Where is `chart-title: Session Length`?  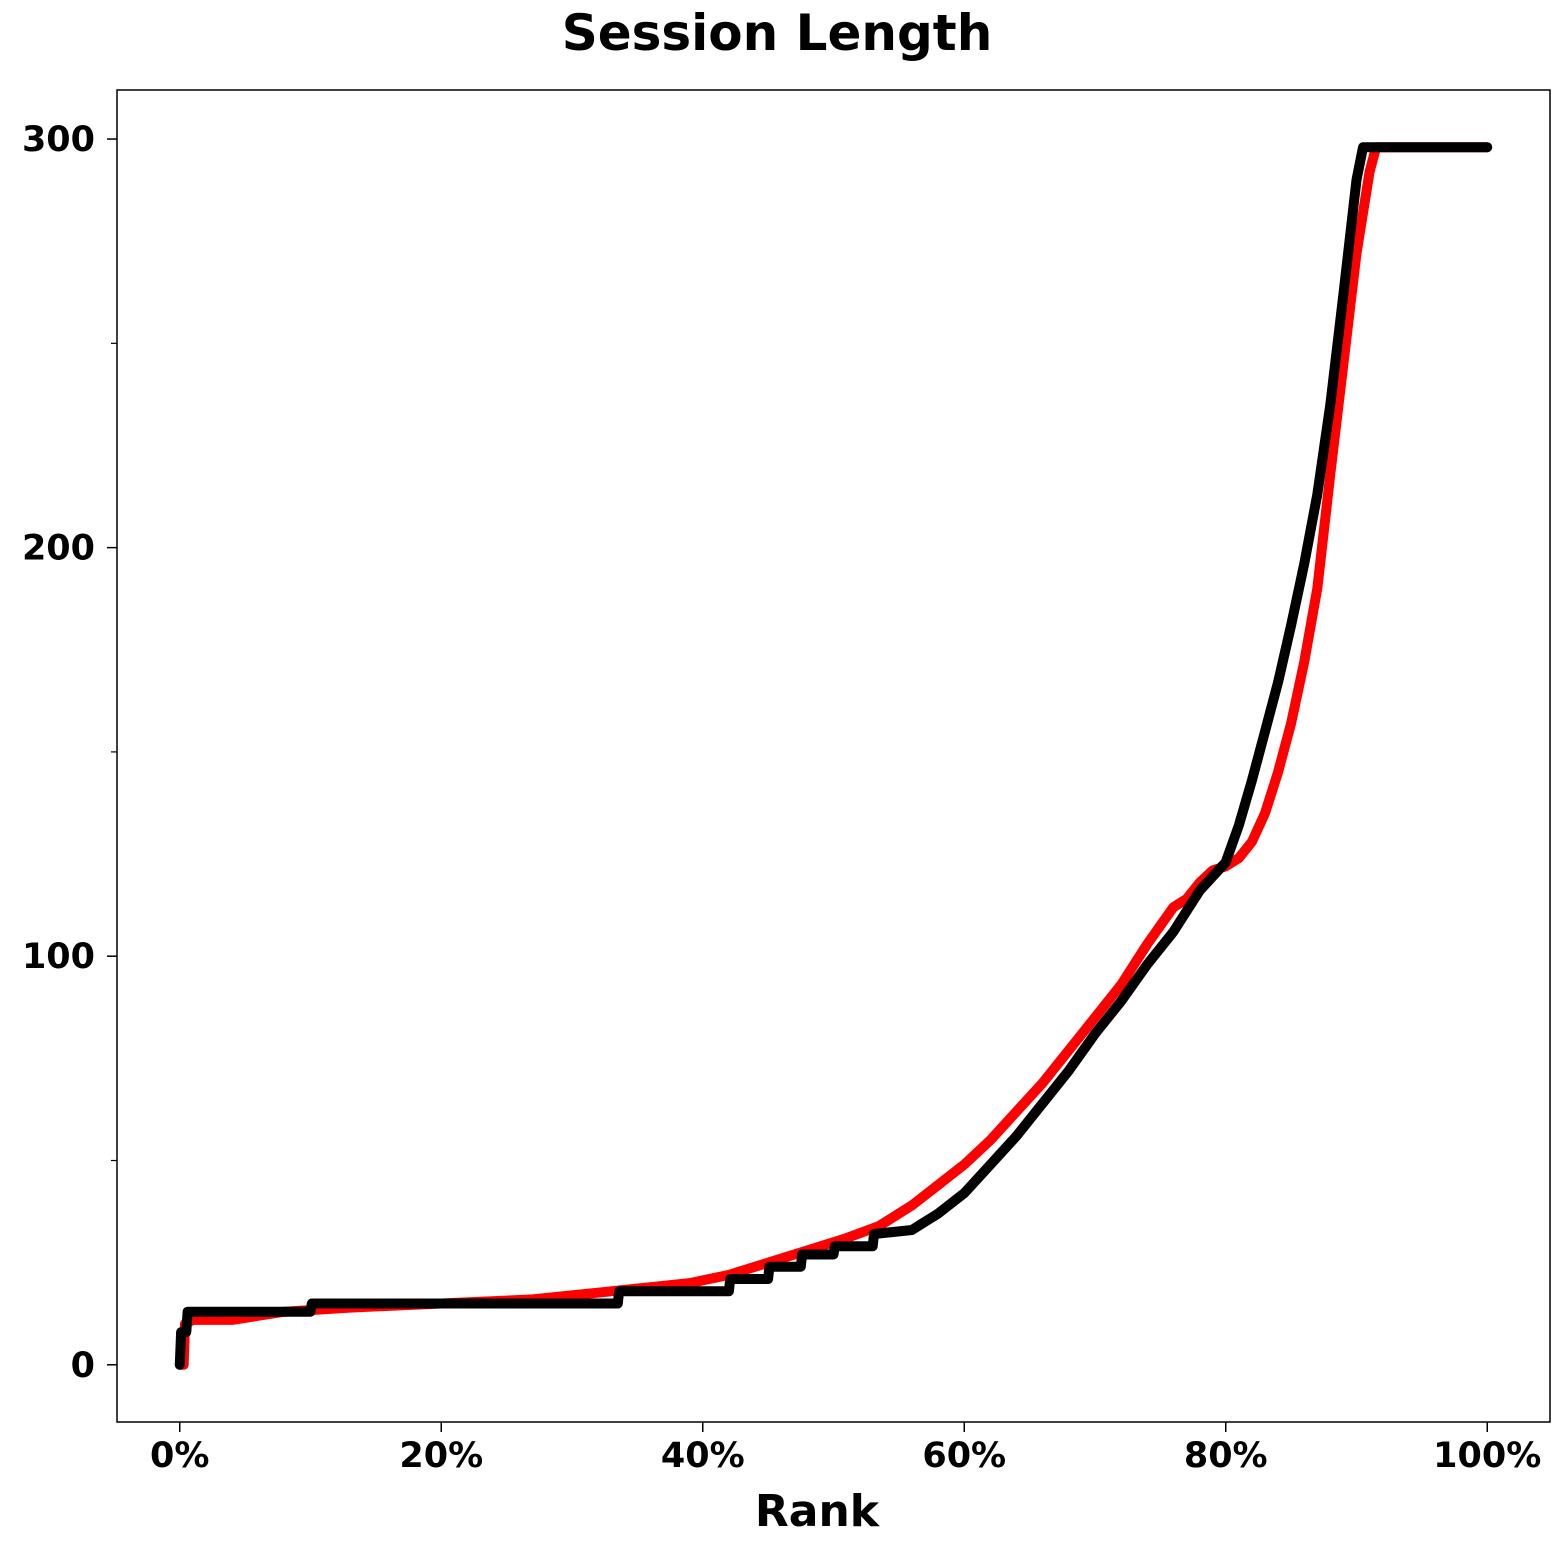 chart-title: Session Length is located at coordinates (777, 33).